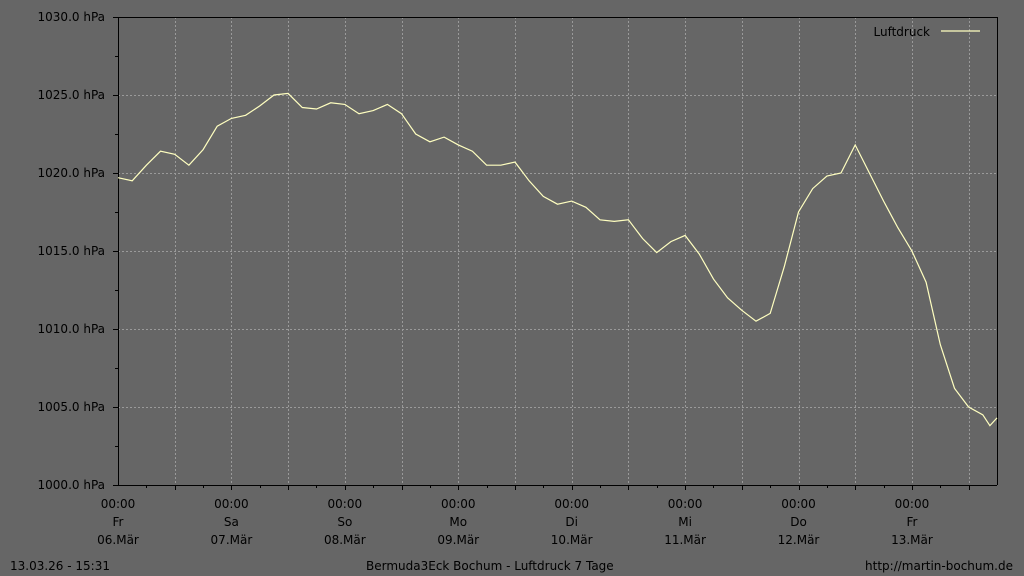 The width and height of the screenshot is (1024, 576). I want to click on x-tick-date: 13.Mär, so click(912, 540).